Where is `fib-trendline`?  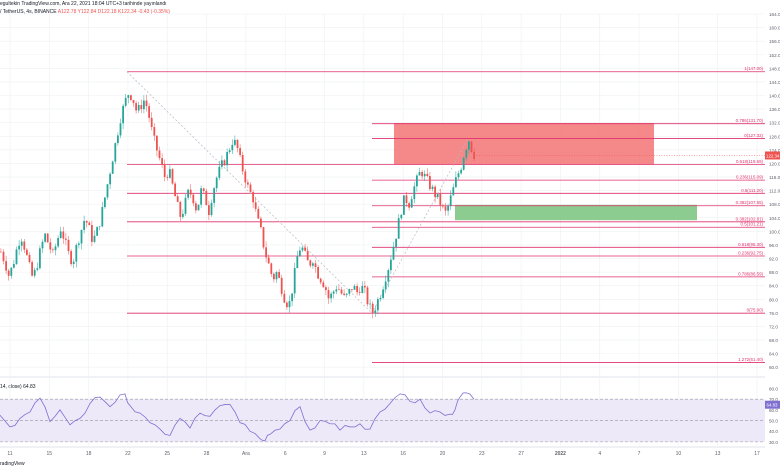
fib-trendline is located at coordinates (420, 226).